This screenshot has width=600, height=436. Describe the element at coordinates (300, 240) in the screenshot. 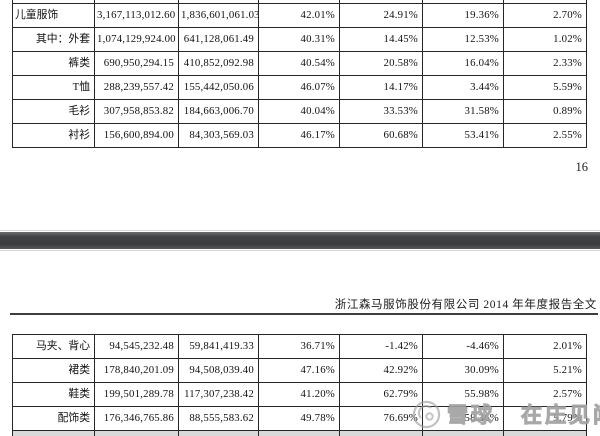

I see `page-break-separator` at that location.